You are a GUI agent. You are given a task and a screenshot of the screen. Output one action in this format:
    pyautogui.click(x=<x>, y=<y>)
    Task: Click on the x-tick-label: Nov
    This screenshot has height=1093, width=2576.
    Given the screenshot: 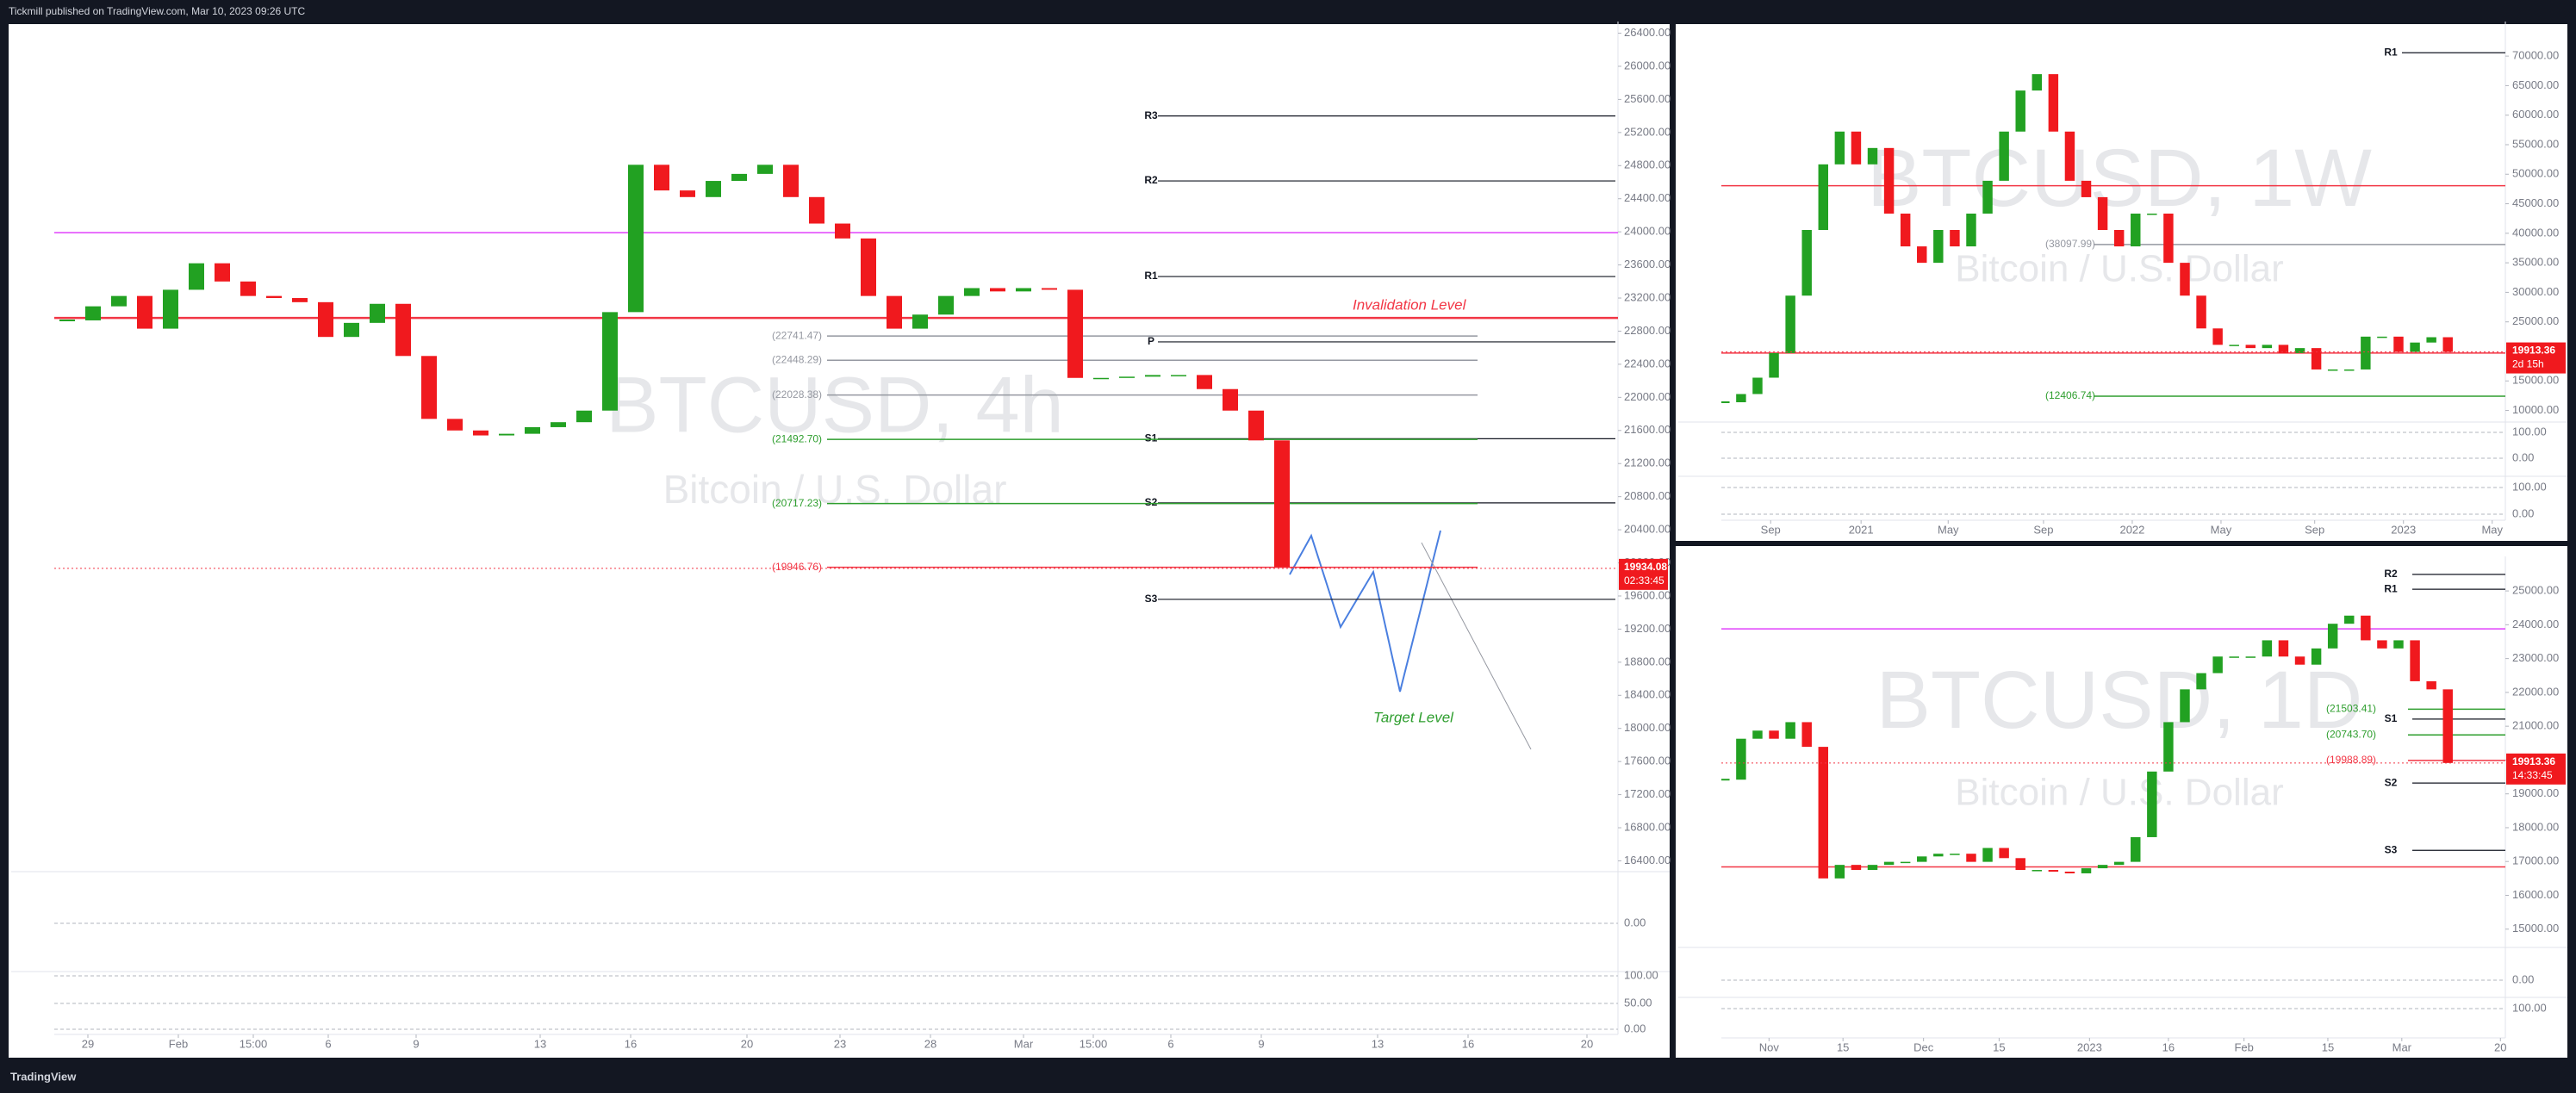 What is the action you would take?
    pyautogui.click(x=1770, y=1046)
    